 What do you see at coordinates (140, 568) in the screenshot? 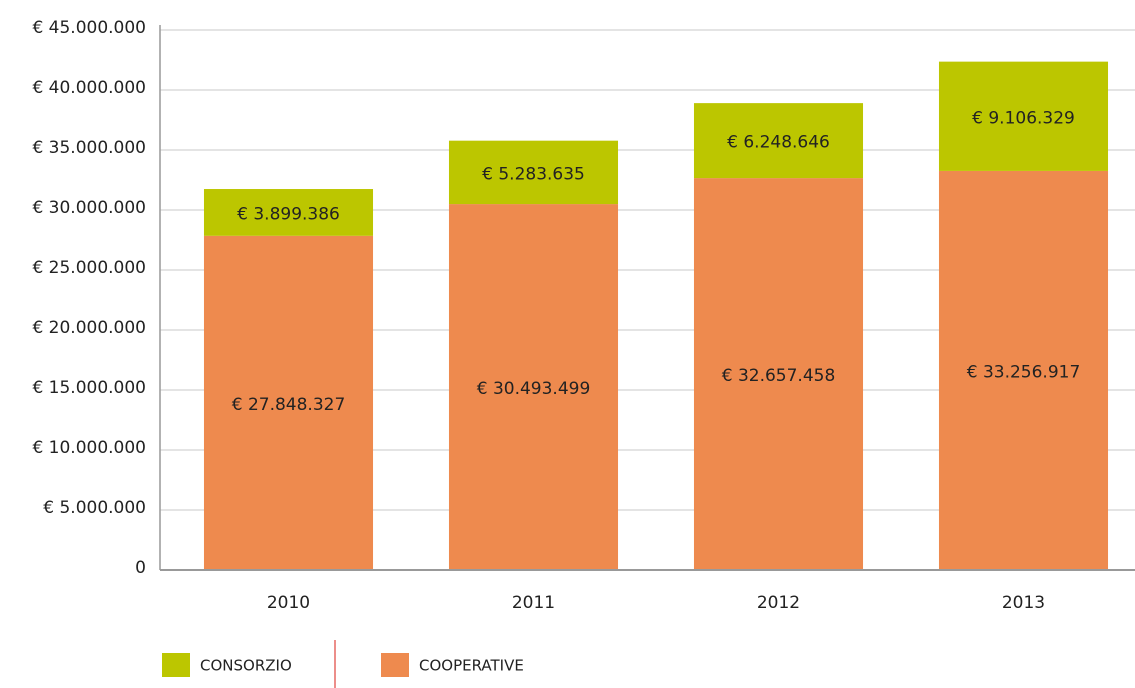
I see `y-tick-label: 0` at bounding box center [140, 568].